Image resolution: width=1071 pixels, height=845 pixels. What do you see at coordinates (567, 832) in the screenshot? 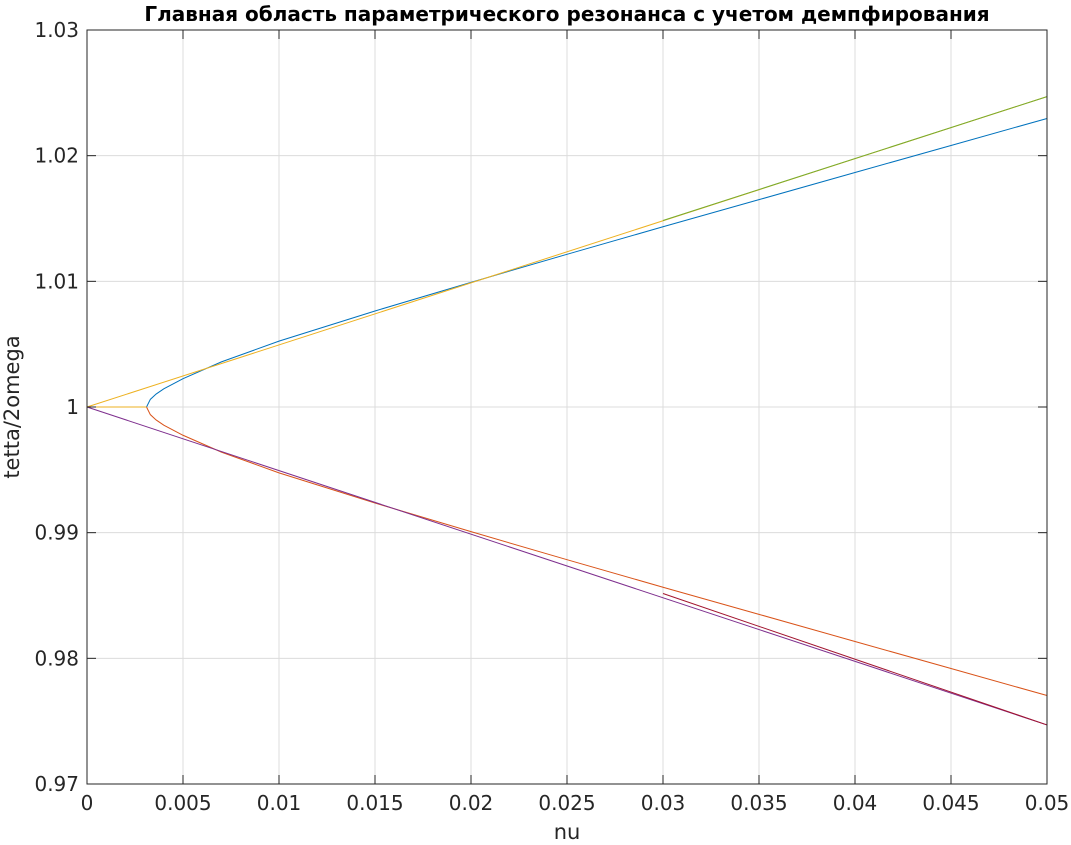
I see `x-axis-label: nu` at bounding box center [567, 832].